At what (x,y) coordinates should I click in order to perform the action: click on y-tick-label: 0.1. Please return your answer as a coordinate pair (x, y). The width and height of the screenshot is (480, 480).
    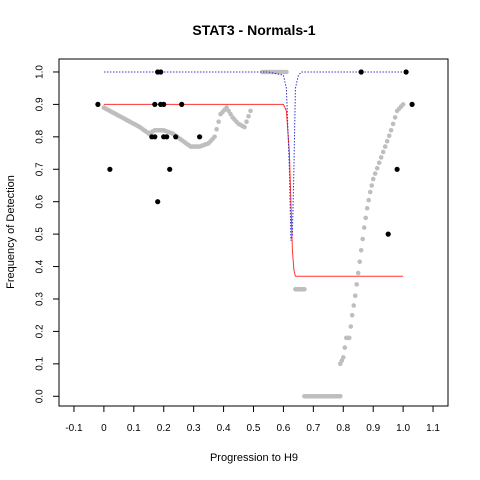
    Looking at the image, I should click on (40, 363).